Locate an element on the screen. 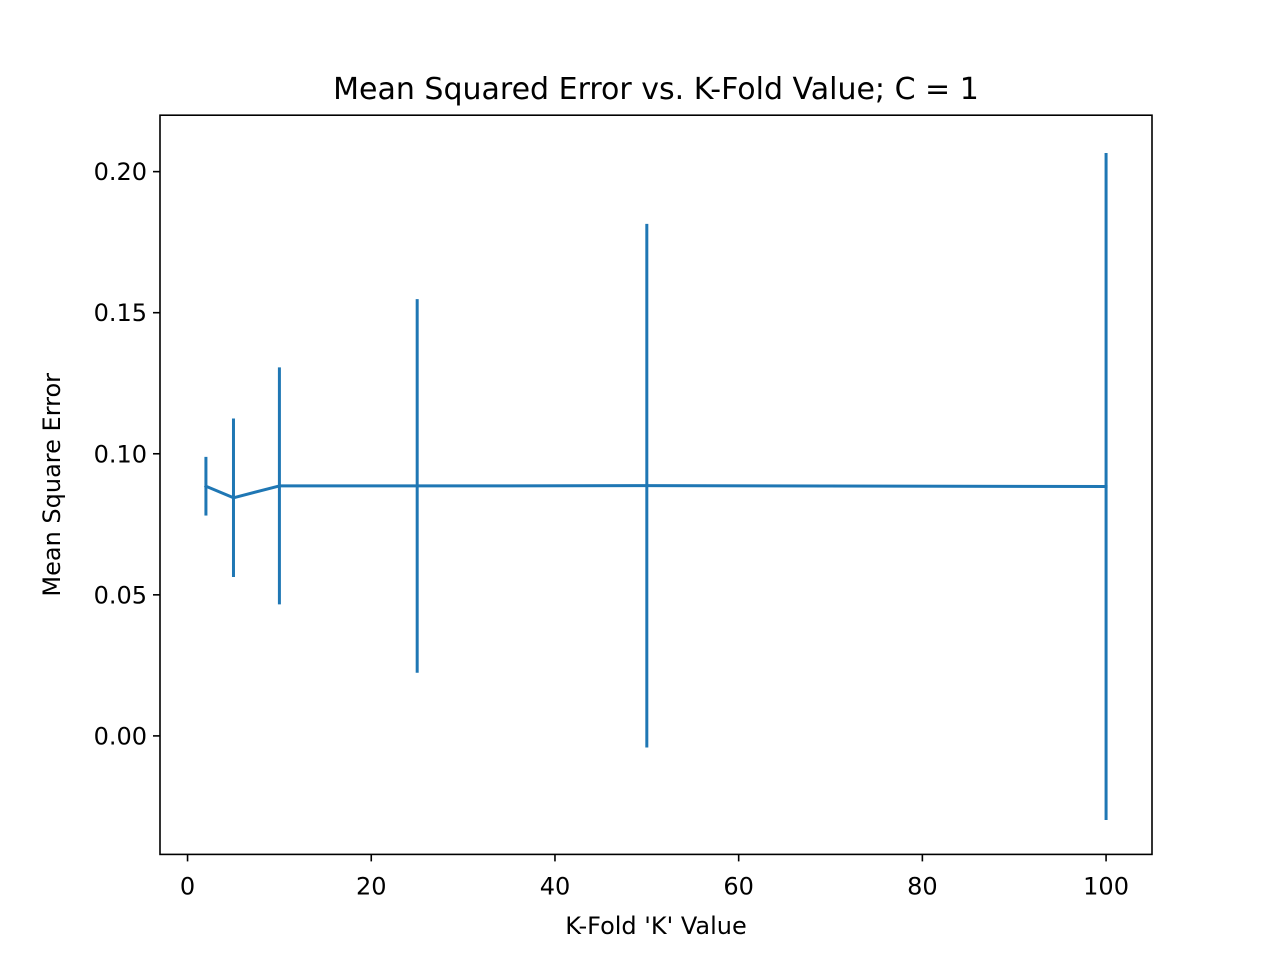  y-tick-label: 0.10 is located at coordinates (120, 454).